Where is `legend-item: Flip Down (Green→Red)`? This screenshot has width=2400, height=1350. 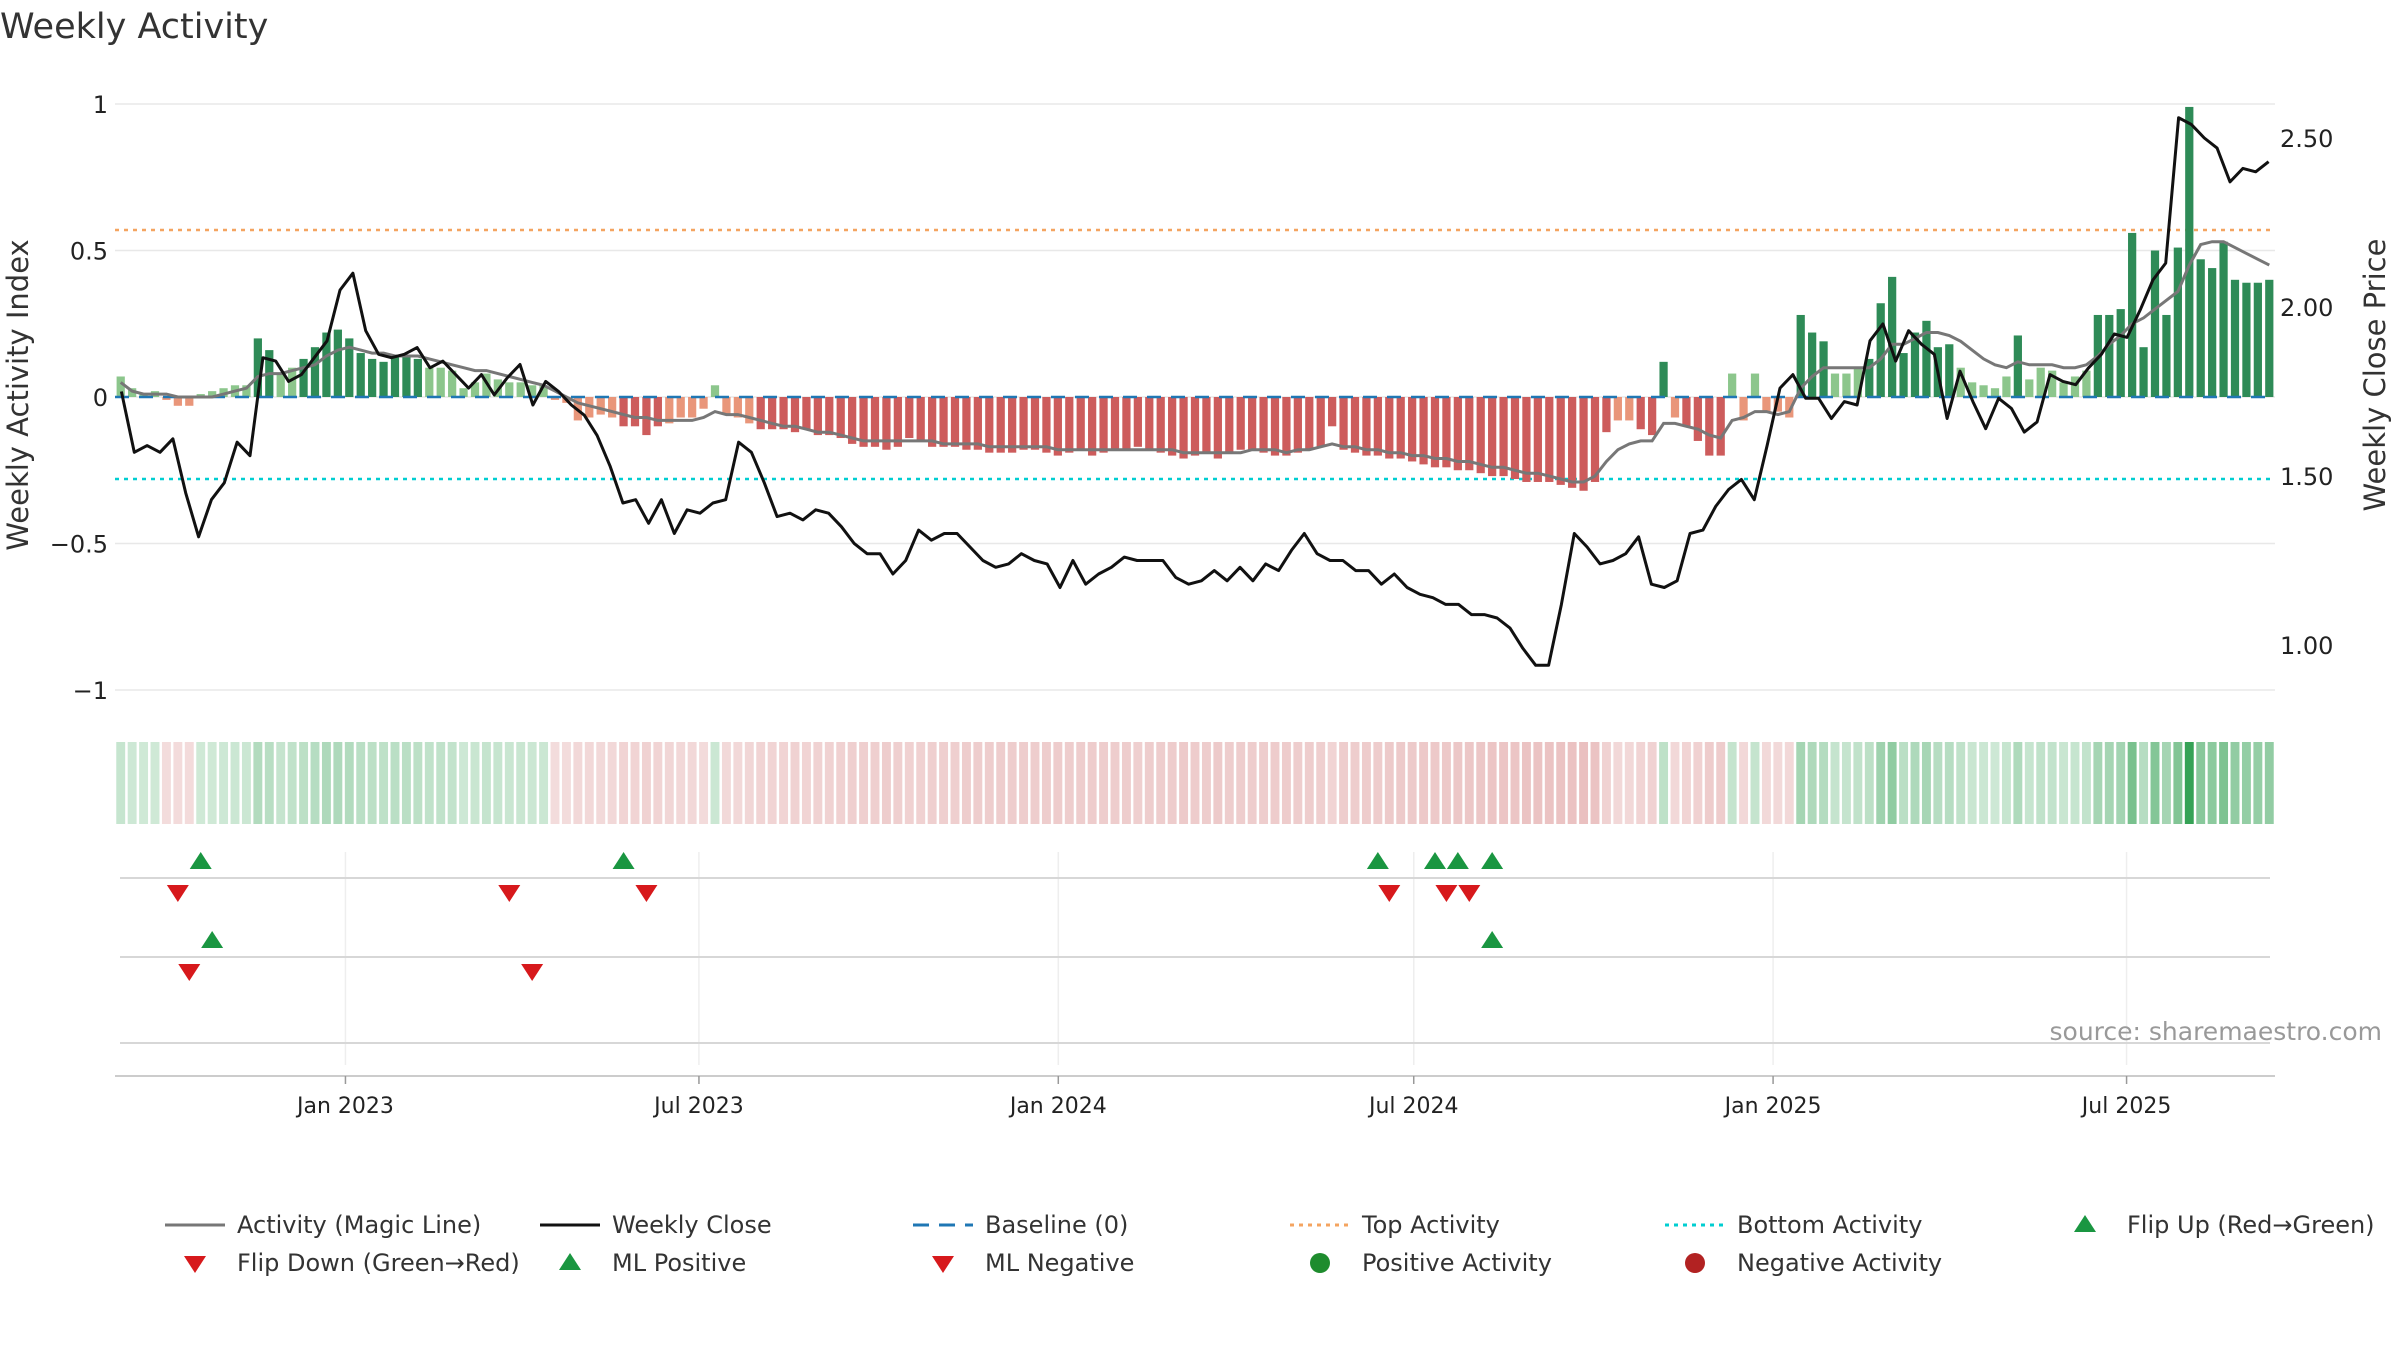
legend-item: Flip Down (Green→Red) is located at coordinates (352, 1263).